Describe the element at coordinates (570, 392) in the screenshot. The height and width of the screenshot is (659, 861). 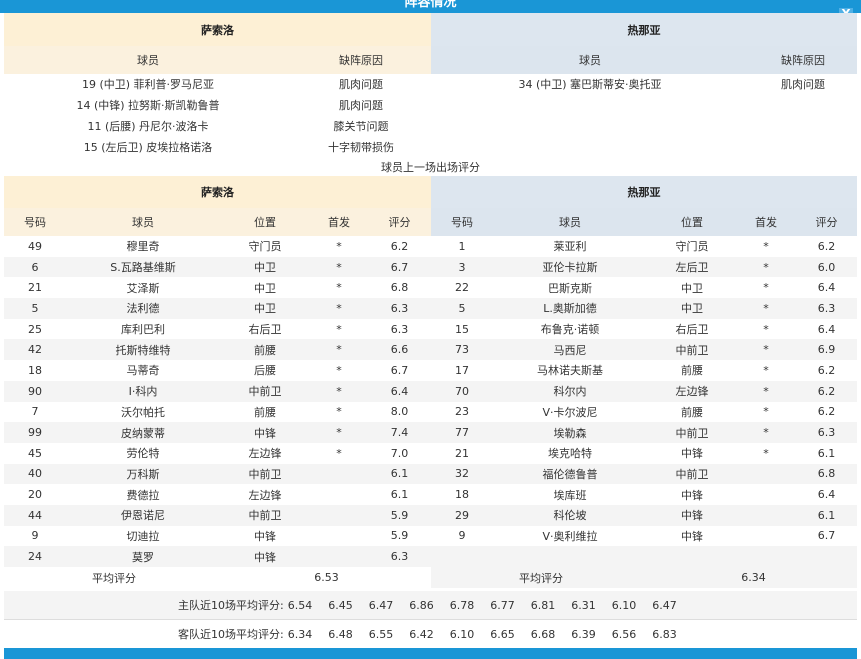
I see `player-name: 科尔内` at that location.